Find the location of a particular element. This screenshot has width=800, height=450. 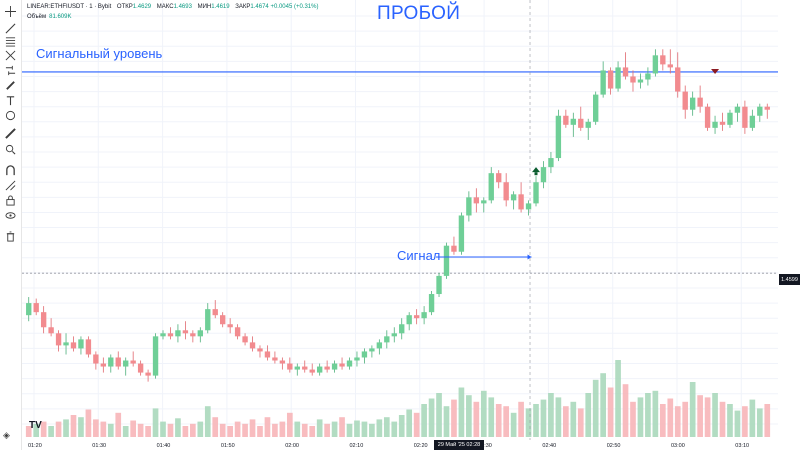

close-label: ЗАКР is located at coordinates (243, 7).